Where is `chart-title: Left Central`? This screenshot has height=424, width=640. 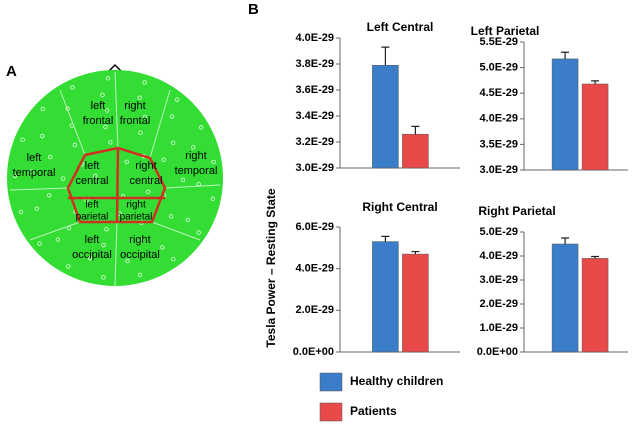
chart-title: Left Central is located at coordinates (400, 27).